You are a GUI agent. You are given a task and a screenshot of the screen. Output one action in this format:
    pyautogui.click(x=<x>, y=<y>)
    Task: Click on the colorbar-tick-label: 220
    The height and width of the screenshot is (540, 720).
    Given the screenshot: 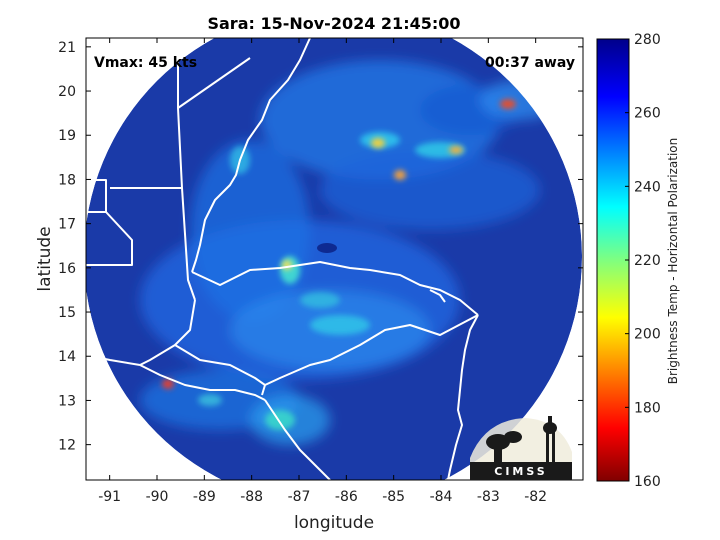 What is the action you would take?
    pyautogui.click(x=647, y=261)
    